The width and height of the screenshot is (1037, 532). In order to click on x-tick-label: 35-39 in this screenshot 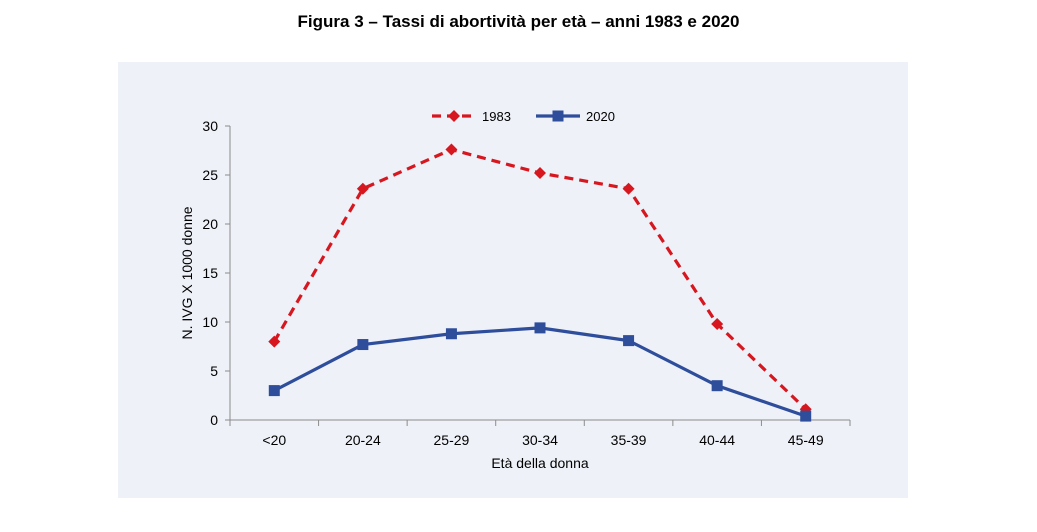, I will do `click(629, 440)`.